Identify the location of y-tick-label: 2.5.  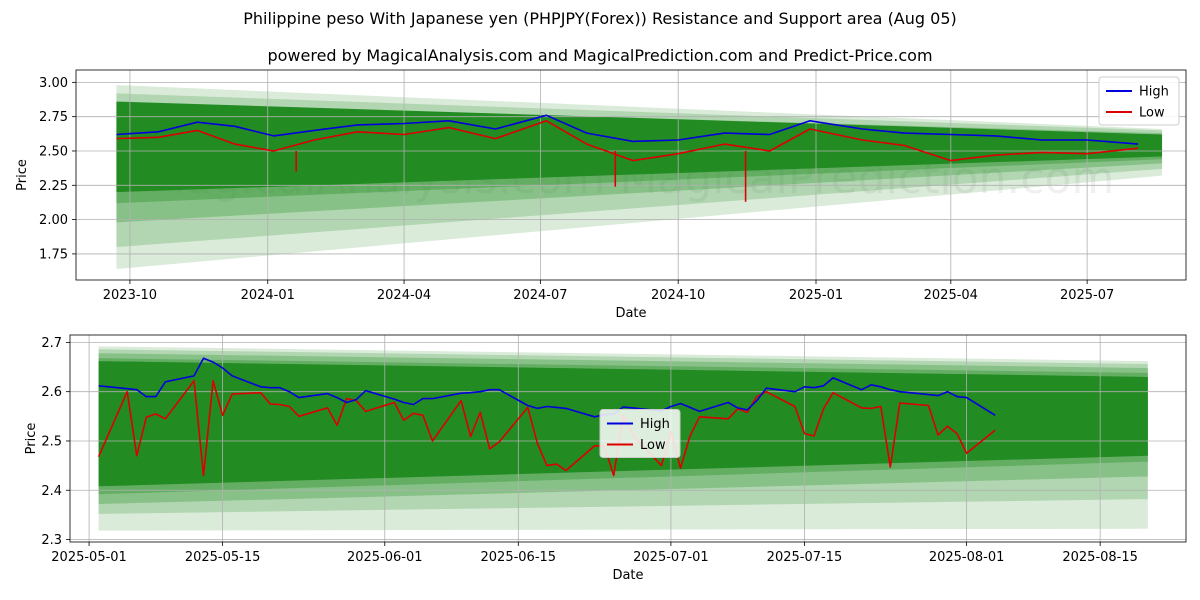
(51, 441).